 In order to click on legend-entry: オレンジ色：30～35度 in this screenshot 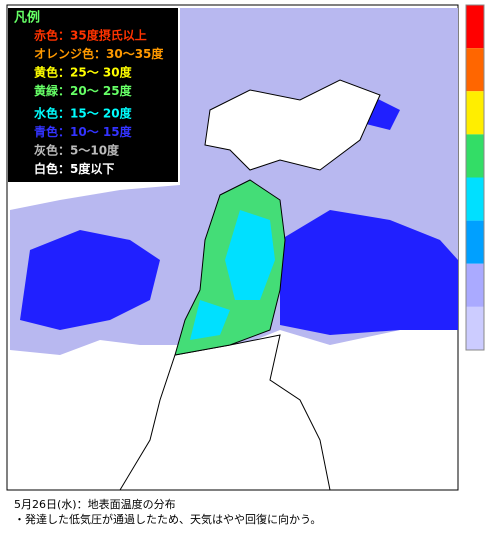, I will do `click(99, 53)`.